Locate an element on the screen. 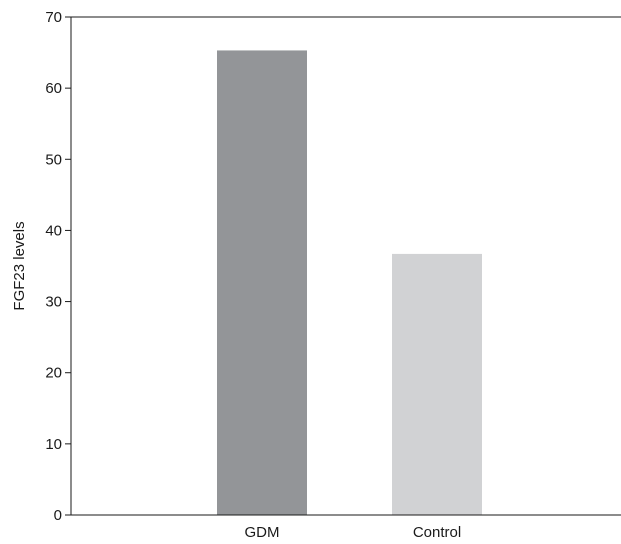 Image resolution: width=621 pixels, height=544 pixels. y-tick-label: 60 is located at coordinates (53, 88).